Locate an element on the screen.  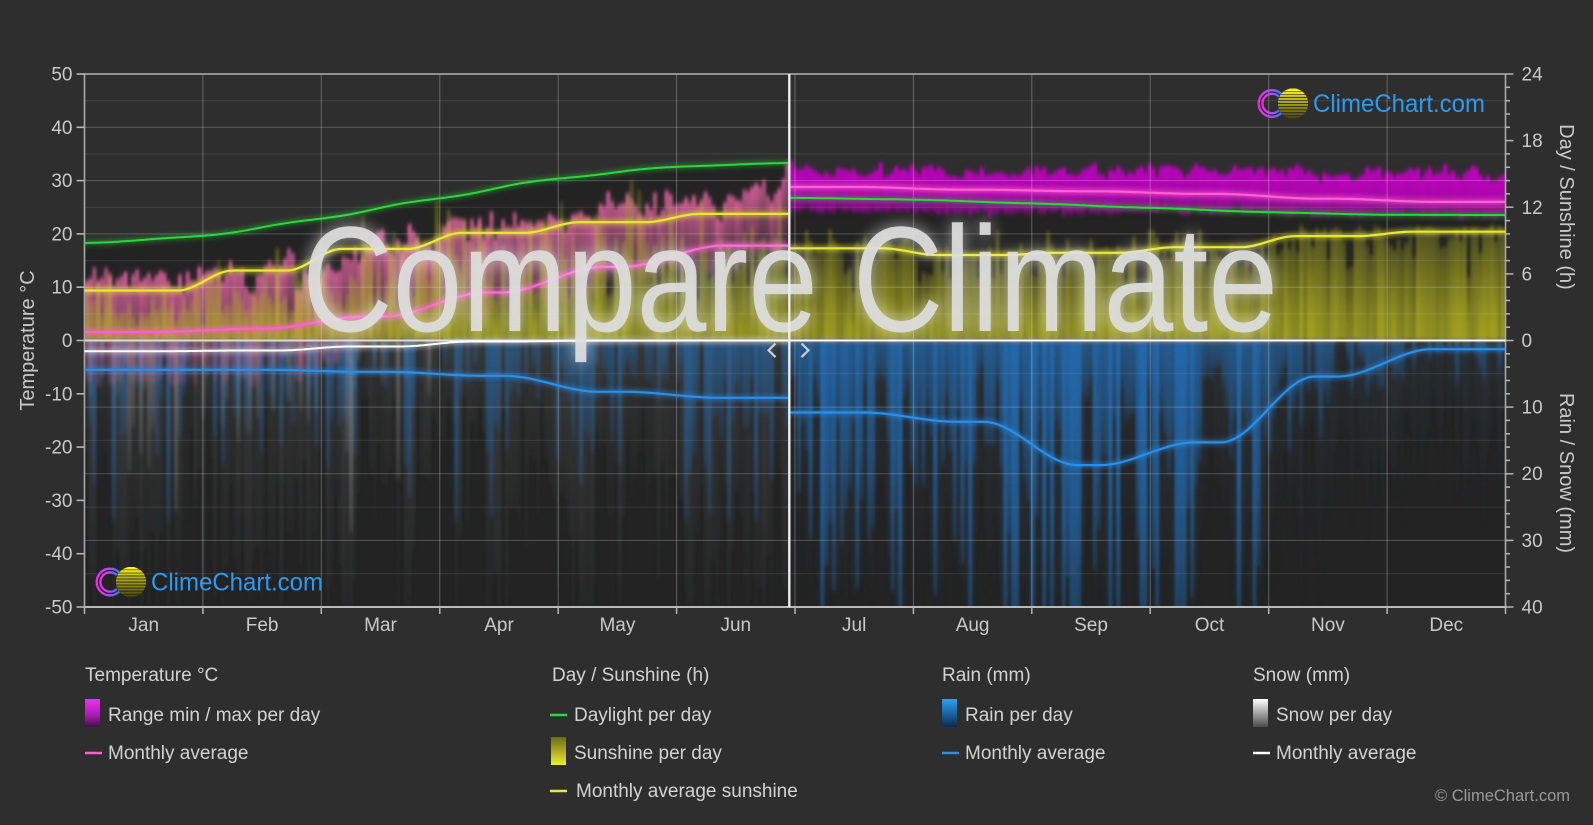
svg-text: 12 is located at coordinates (1532, 208).